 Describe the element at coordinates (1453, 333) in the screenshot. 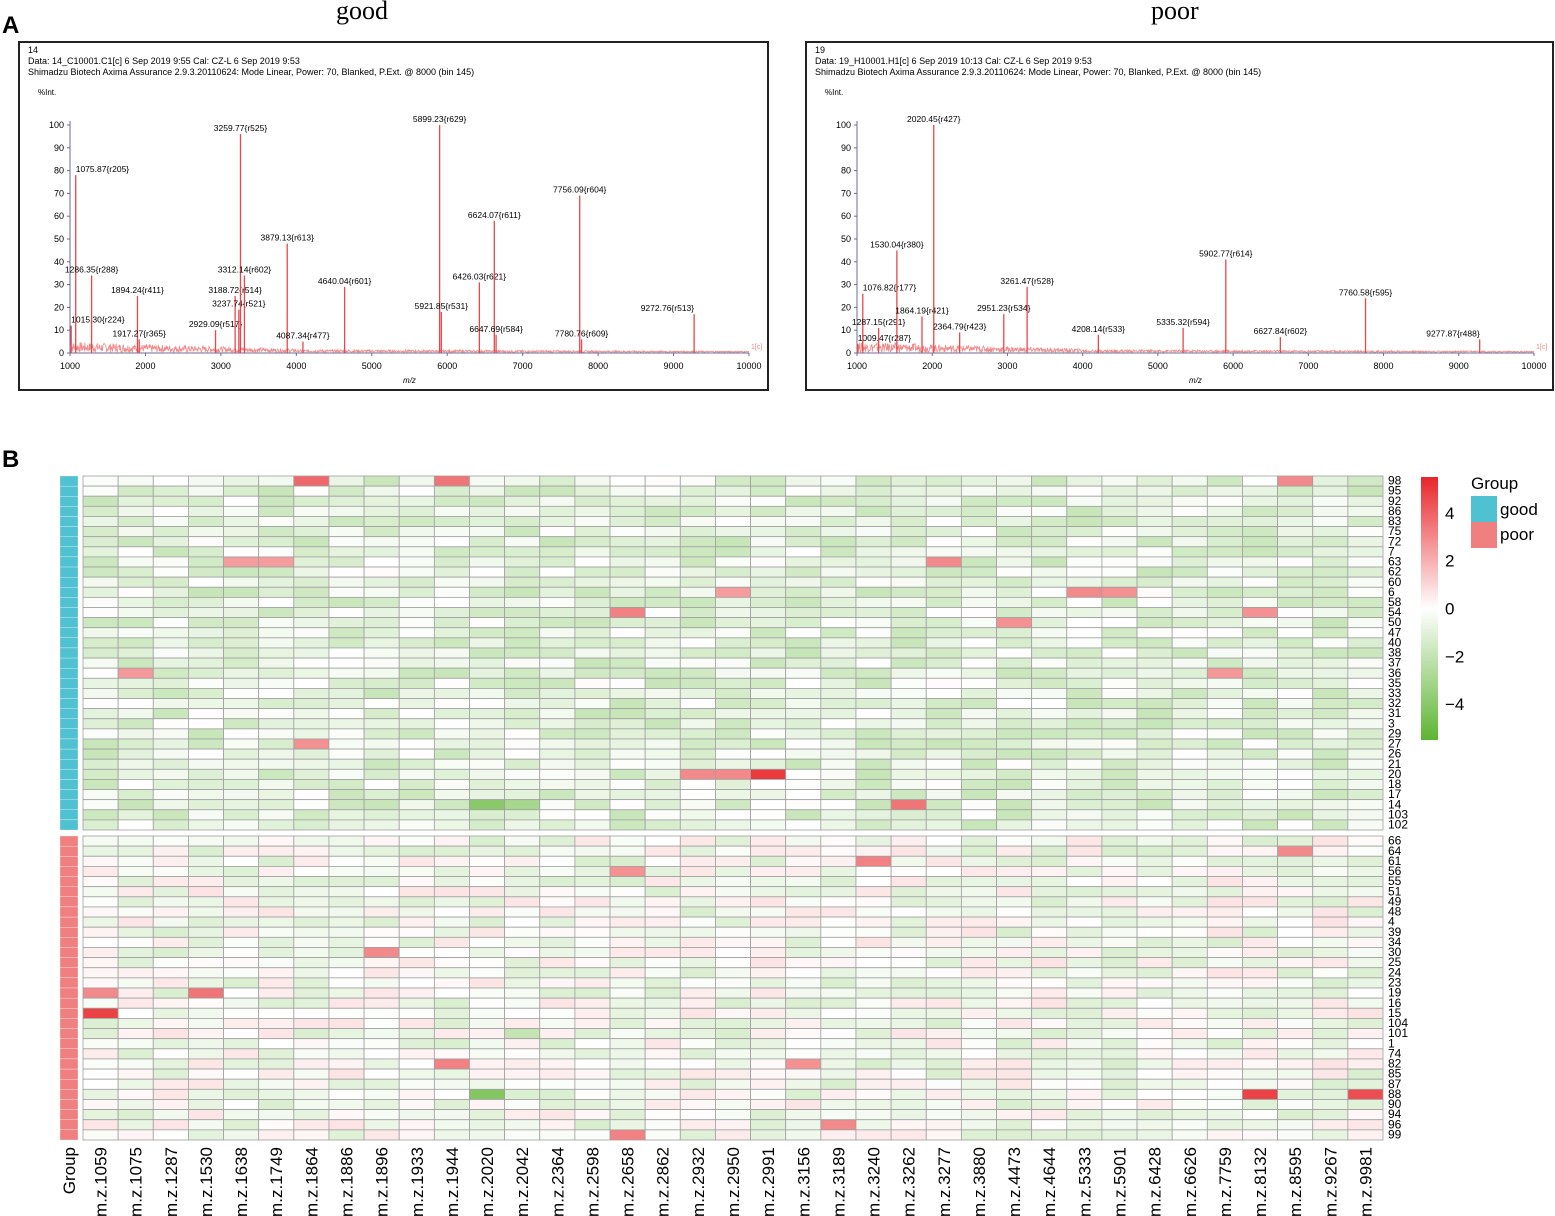

I see `peak-label: 9277.87{r488}` at that location.